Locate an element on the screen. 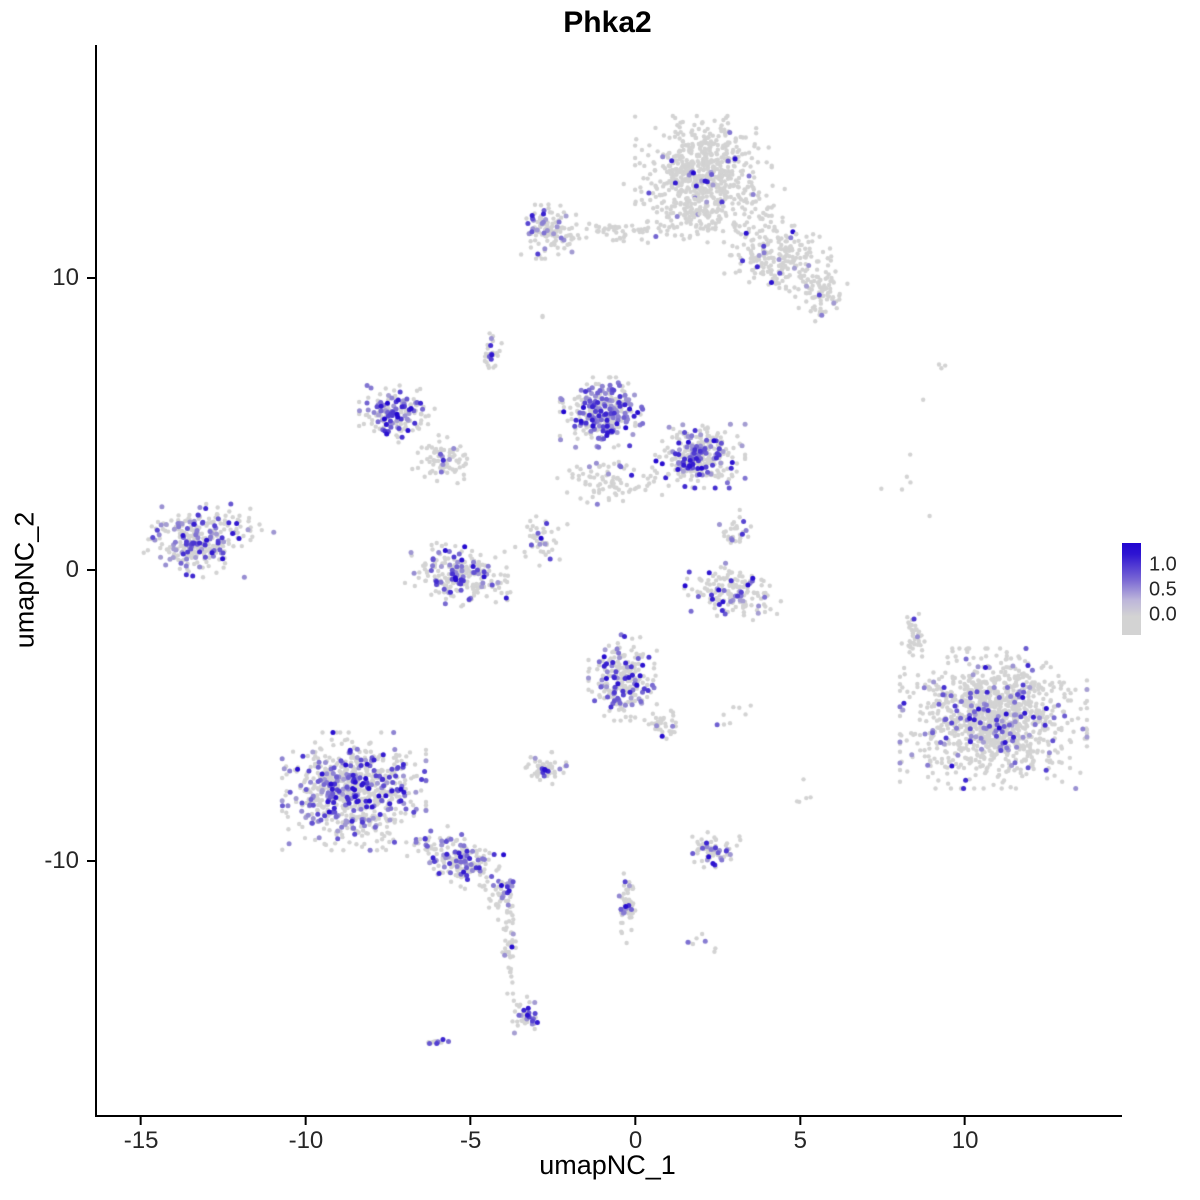  x-tick: -5 is located at coordinates (470, 1136).